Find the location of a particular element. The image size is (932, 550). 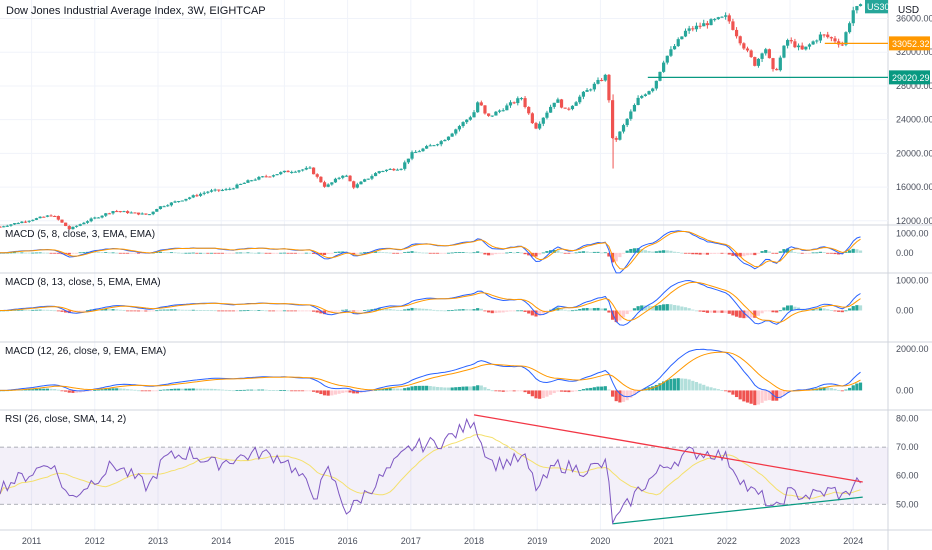

macd-mid-macd-line is located at coordinates (430, 302).